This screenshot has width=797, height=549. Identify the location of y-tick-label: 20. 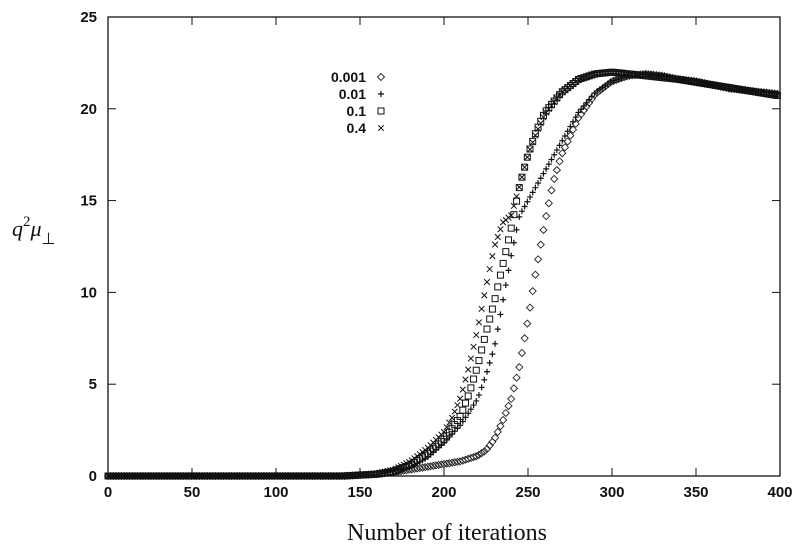
(88, 109).